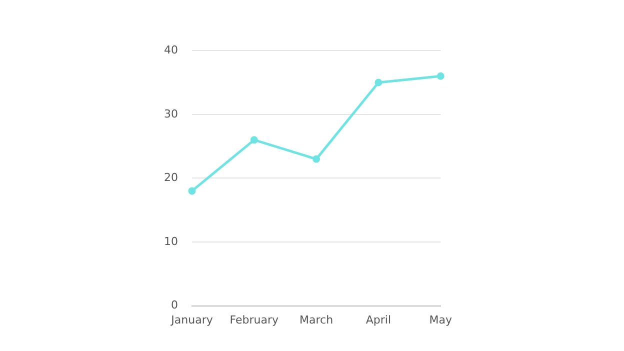  I want to click on x-tick-label: February, so click(255, 319).